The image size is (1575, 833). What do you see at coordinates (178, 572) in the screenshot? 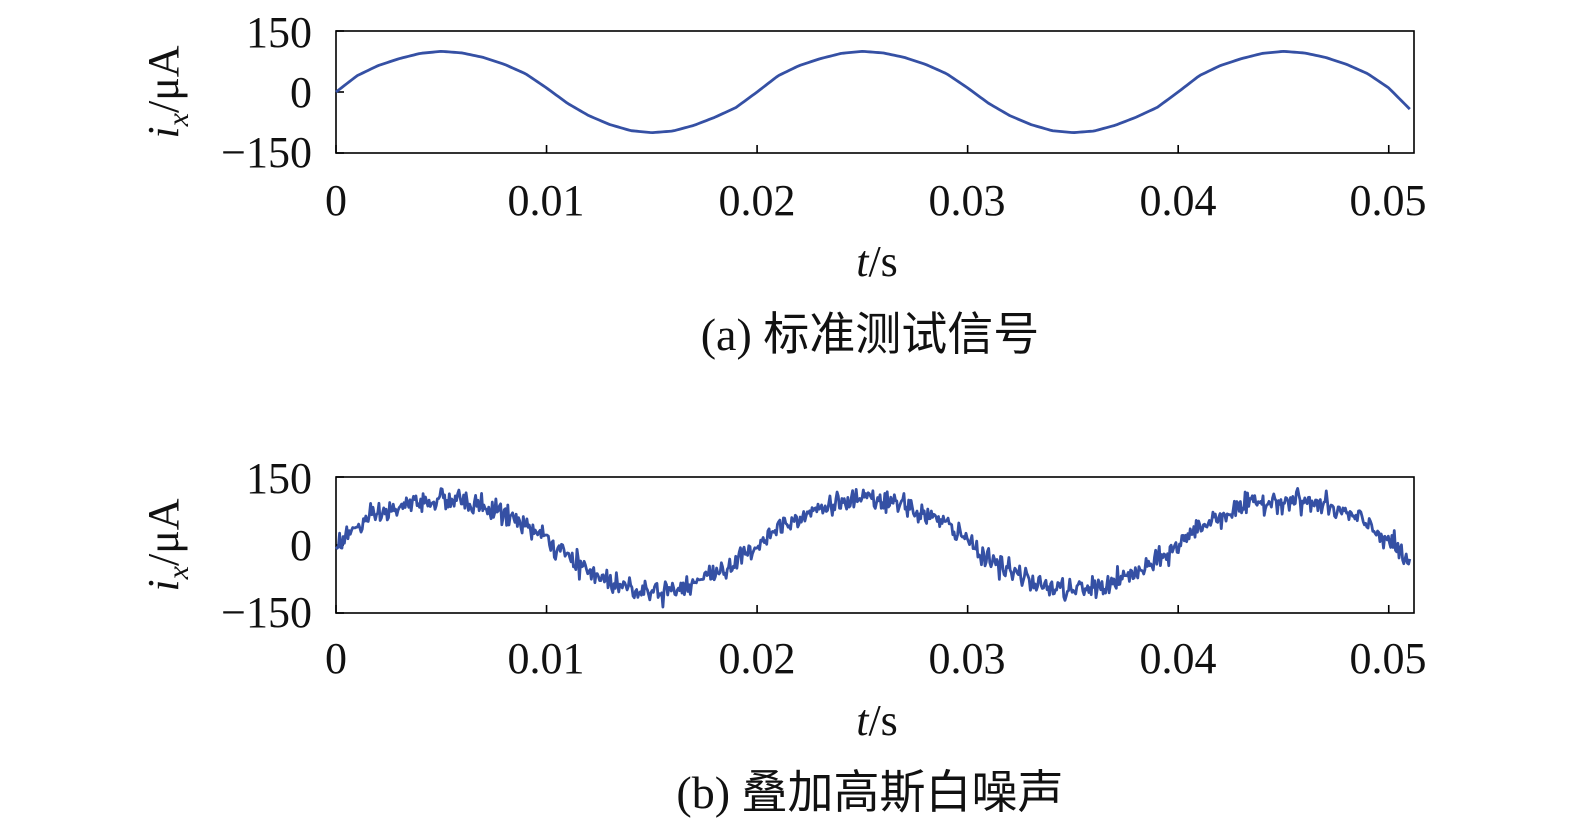
I see `y-axis-sub-b: x` at bounding box center [178, 572].